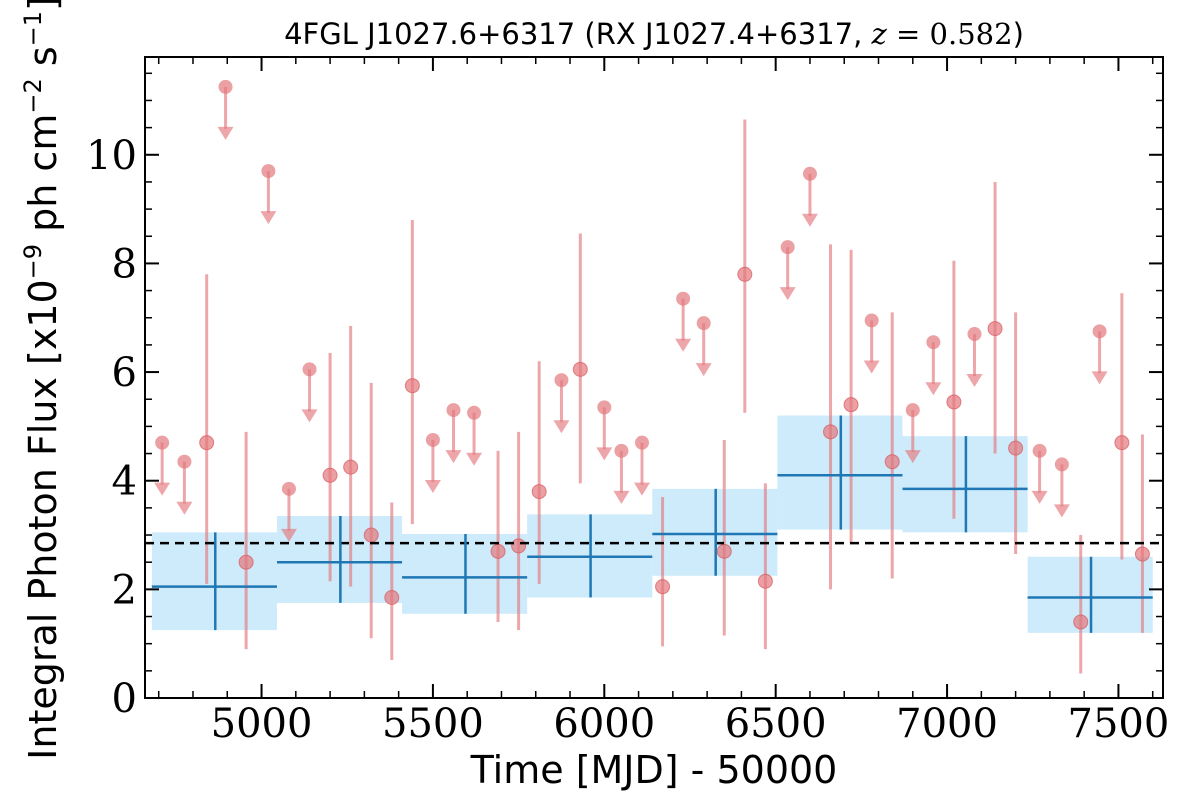  Describe the element at coordinates (604, 724) in the screenshot. I see `x-tick-label: 6000` at that location.